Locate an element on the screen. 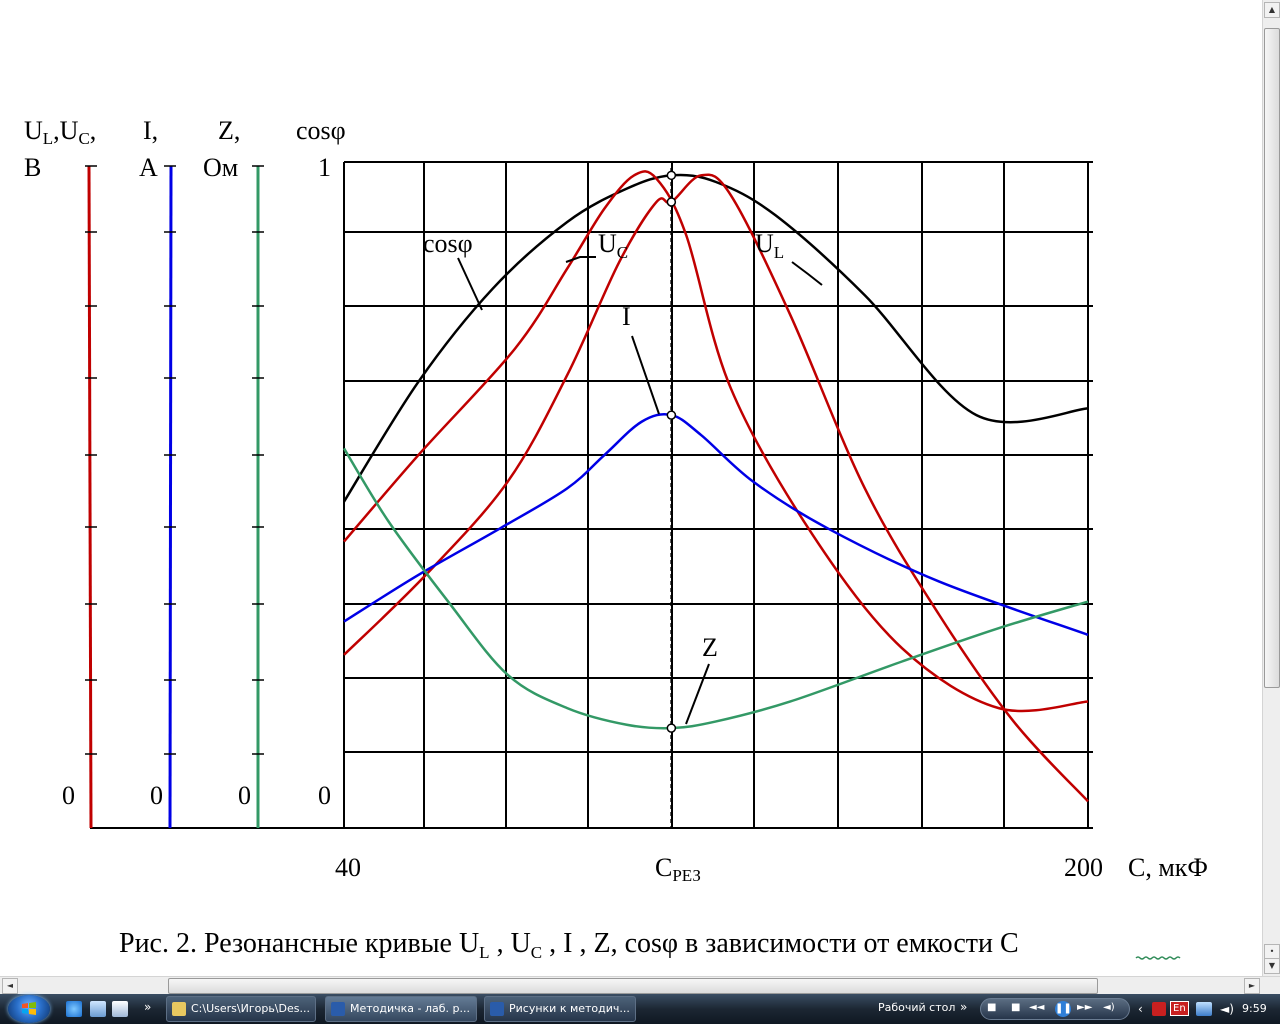 The width and height of the screenshot is (1280, 1024). curve-label-cos: cosφ is located at coordinates (448, 243).